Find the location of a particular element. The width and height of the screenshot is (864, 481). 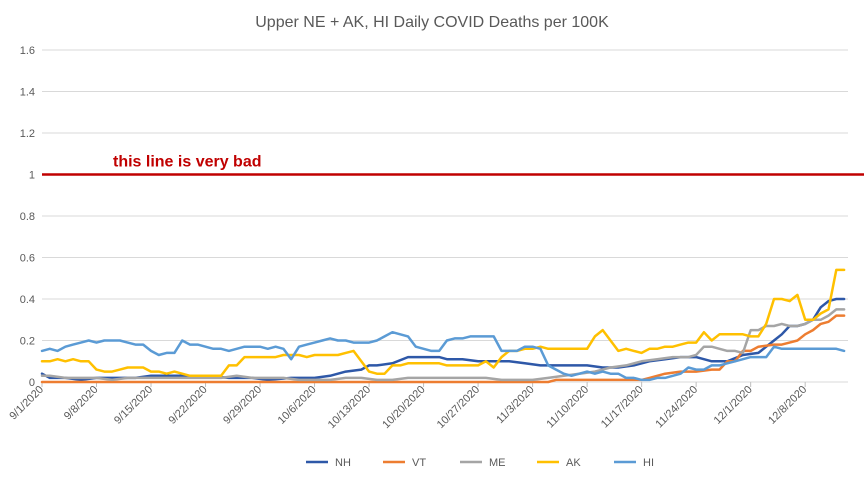

y-axis-ticks: 0 0.2 0.4 0.6 0.8 1 1.2 1.4 1.6 is located at coordinates (27, 217).